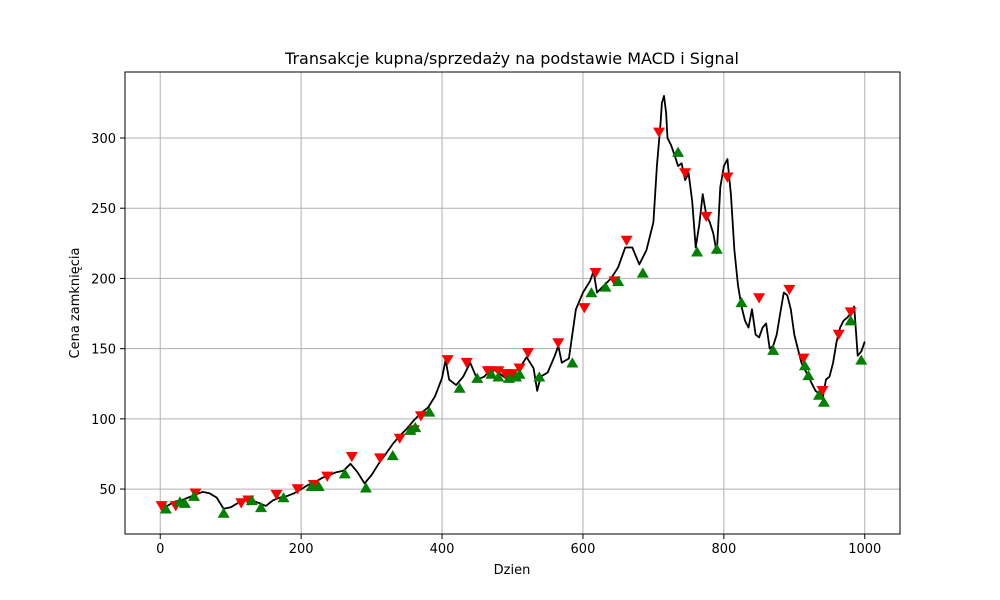 This screenshot has height=600, width=1000. What do you see at coordinates (103, 139) in the screenshot?
I see `y-tick-label: 300` at bounding box center [103, 139].